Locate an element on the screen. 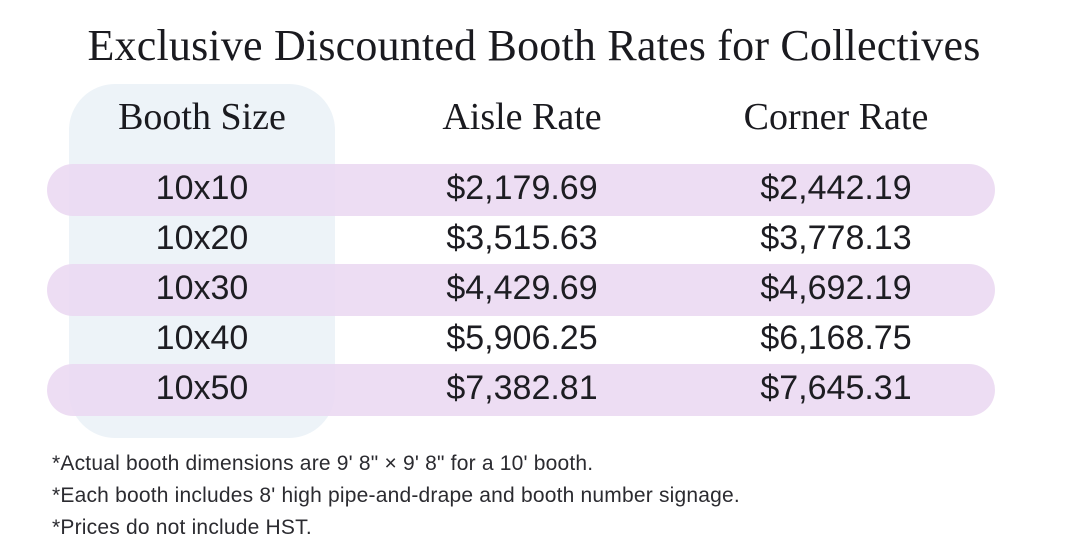 Image resolution: width=1068 pixels, height=559 pixels. aisle-rate-cell: $7,382.81 is located at coordinates (522, 388).